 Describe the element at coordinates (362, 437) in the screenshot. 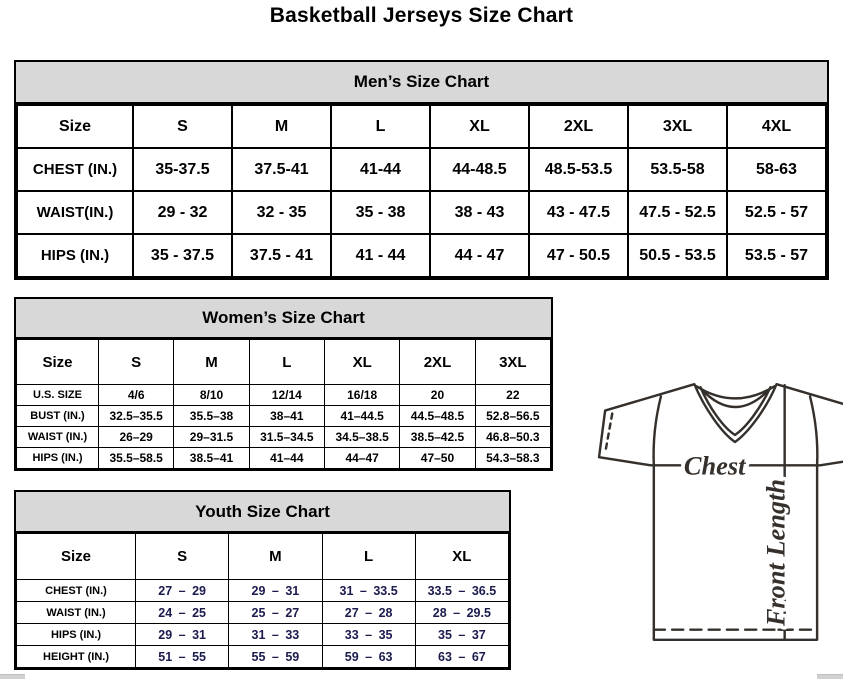

I see `value-cell: 34.5–38.5` at that location.